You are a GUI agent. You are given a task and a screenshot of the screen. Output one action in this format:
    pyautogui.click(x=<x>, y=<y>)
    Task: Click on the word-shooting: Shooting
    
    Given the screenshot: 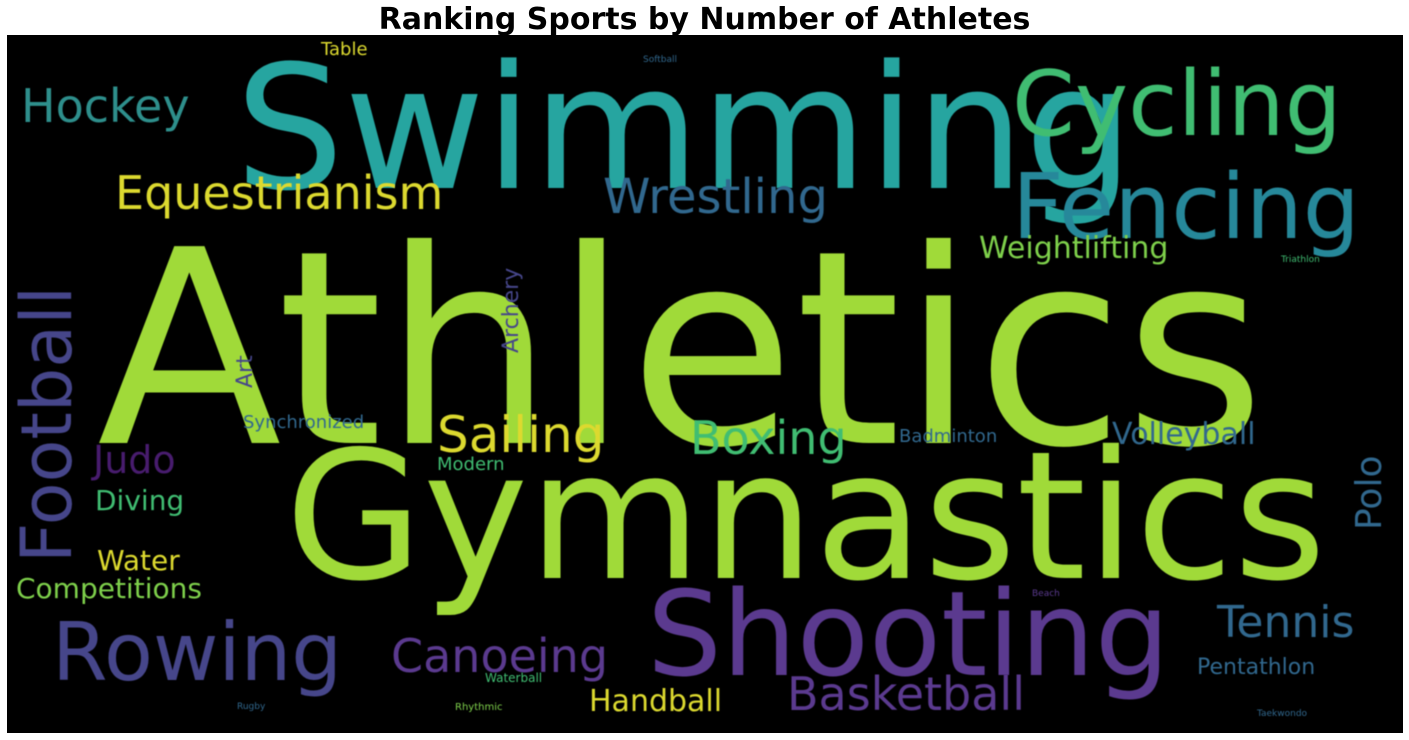 What is the action you would take?
    pyautogui.click(x=908, y=634)
    